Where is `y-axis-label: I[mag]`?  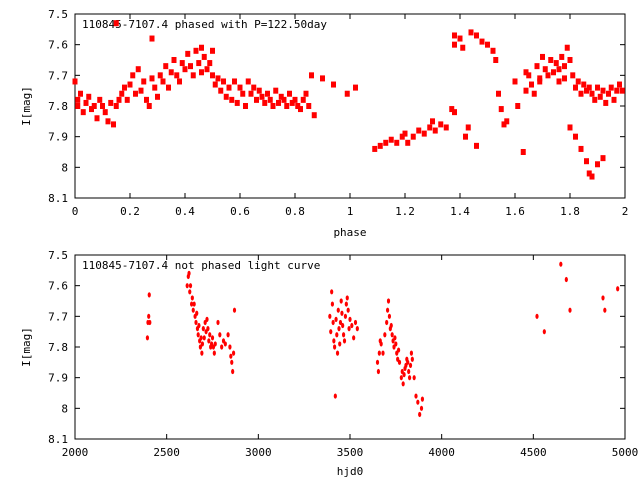
y-axis-label: I[mag] is located at coordinates (26, 347).